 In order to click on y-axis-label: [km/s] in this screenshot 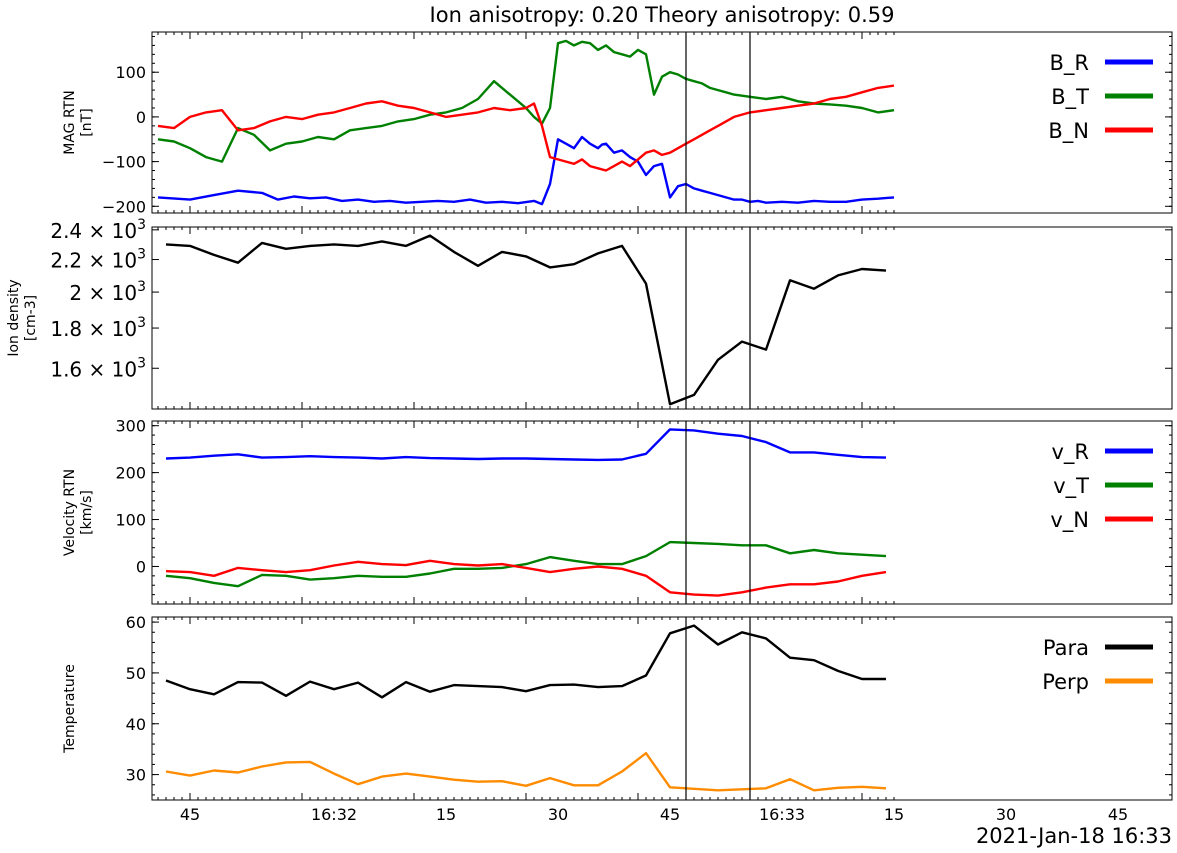, I will do `click(87, 512)`.